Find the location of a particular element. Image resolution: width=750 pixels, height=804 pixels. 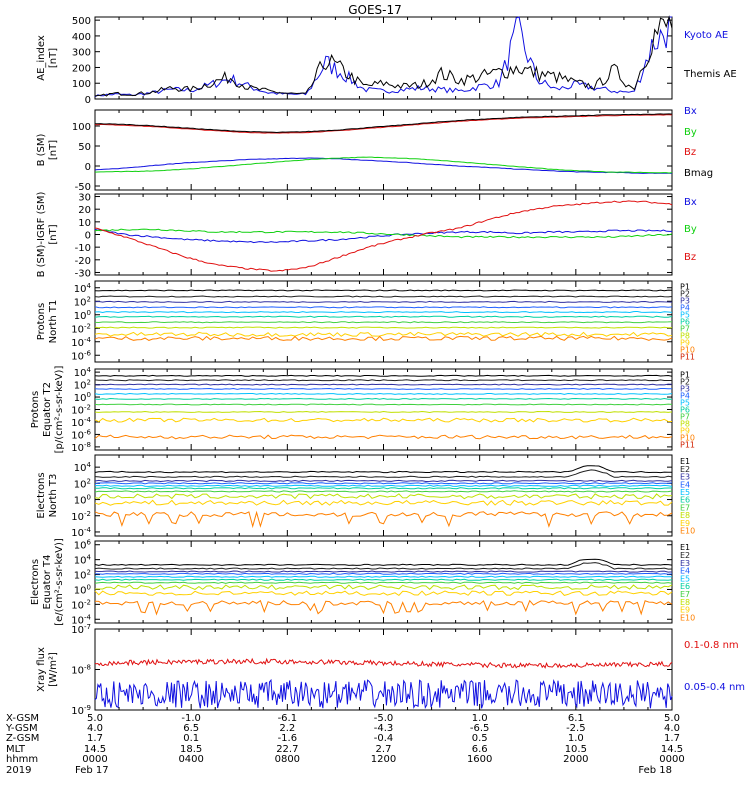

series-bsm-bx is located at coordinates (383, 165).